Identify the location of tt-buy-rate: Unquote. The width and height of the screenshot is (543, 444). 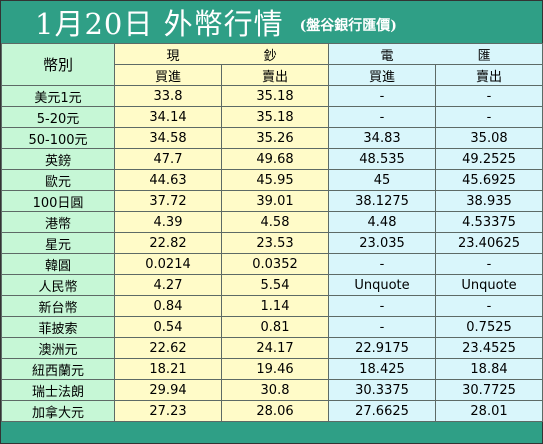
(382, 285).